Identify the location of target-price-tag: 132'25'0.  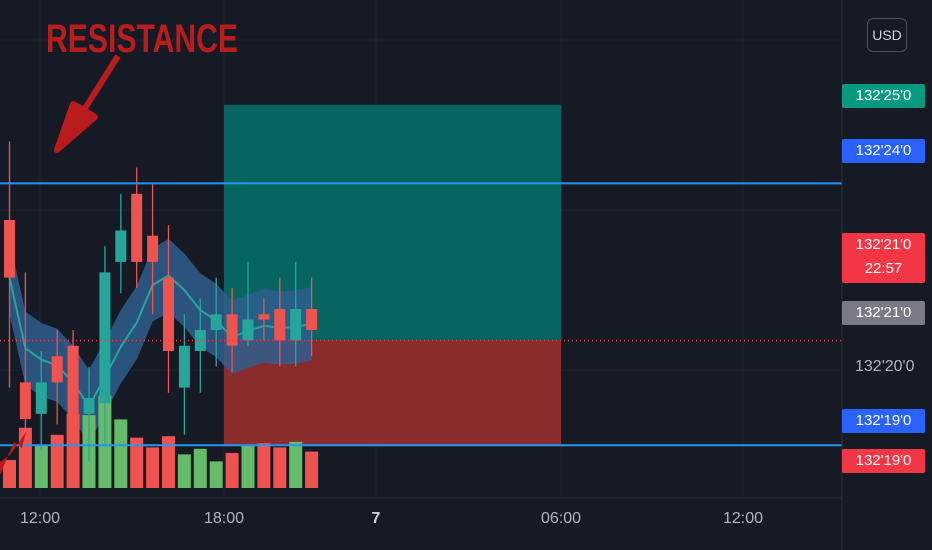
(883, 96).